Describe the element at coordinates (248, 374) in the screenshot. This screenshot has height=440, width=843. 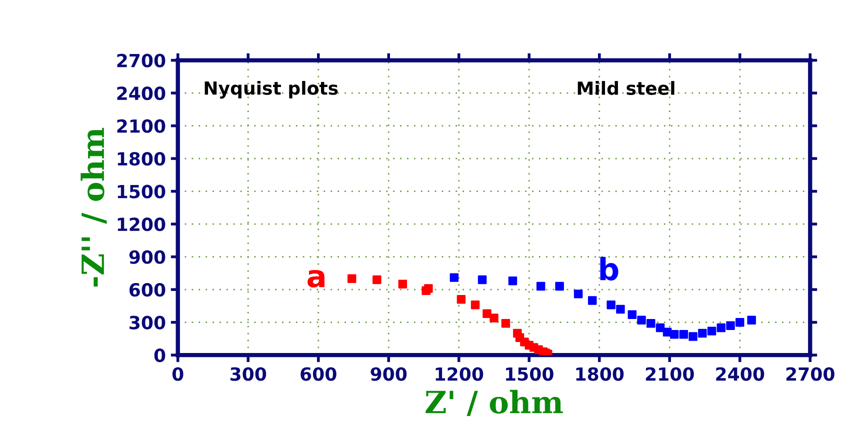
I see `x-tick-label: 300` at that location.